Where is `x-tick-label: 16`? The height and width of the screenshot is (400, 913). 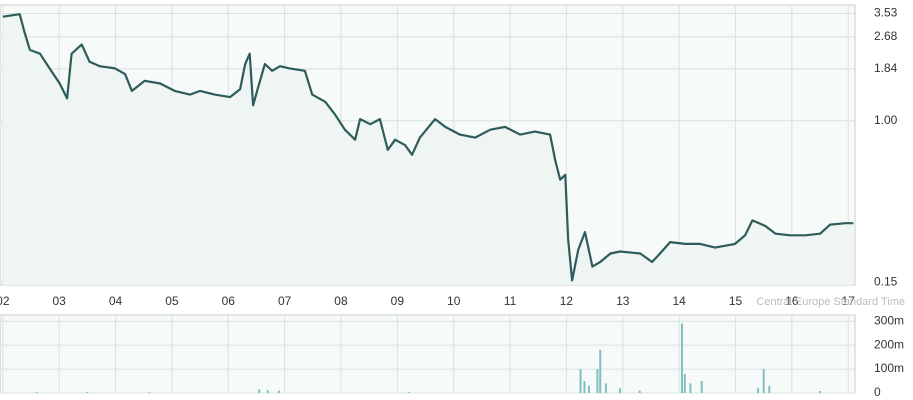
x-tick-label: 16 is located at coordinates (792, 301).